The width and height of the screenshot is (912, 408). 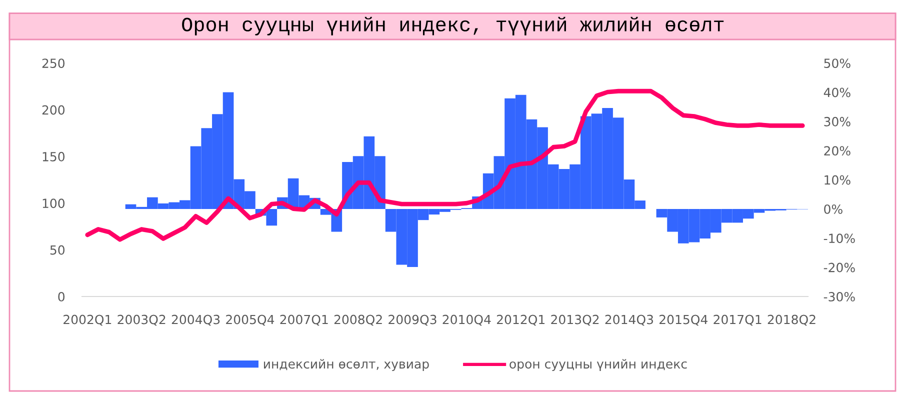 I want to click on chart-title: Орон сууцны үнийн индекс, түүний жилийн өсөлт, so click(x=453, y=26).